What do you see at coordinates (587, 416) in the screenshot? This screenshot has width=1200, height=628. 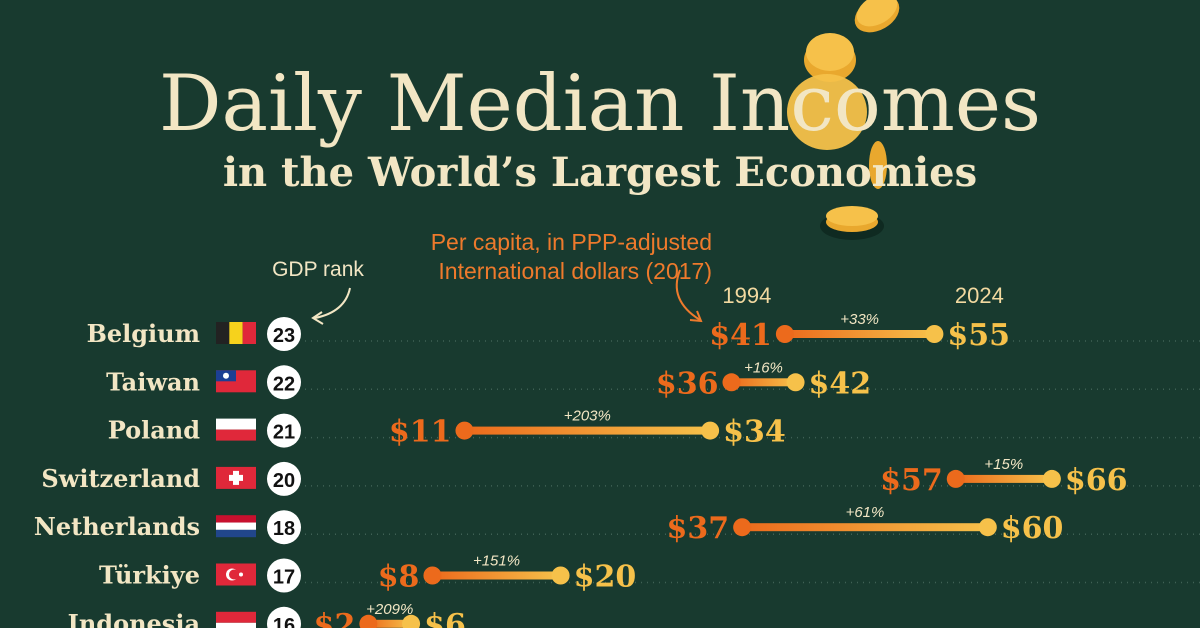 I see `change-label: +203%` at bounding box center [587, 416].